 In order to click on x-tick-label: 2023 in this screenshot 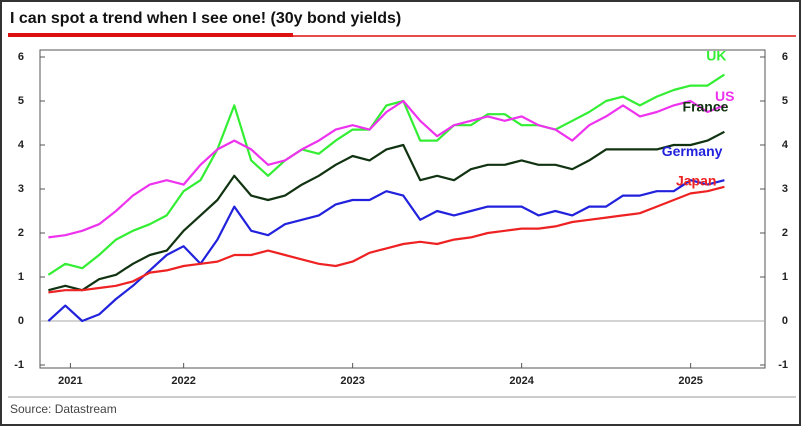, I will do `click(352, 381)`.